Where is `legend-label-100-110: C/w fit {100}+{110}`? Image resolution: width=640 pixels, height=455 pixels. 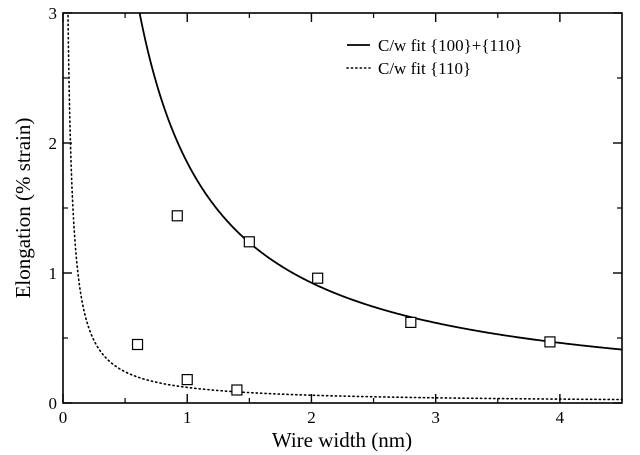 legend-label-100-110: C/w fit {100}+{110} is located at coordinates (450, 45).